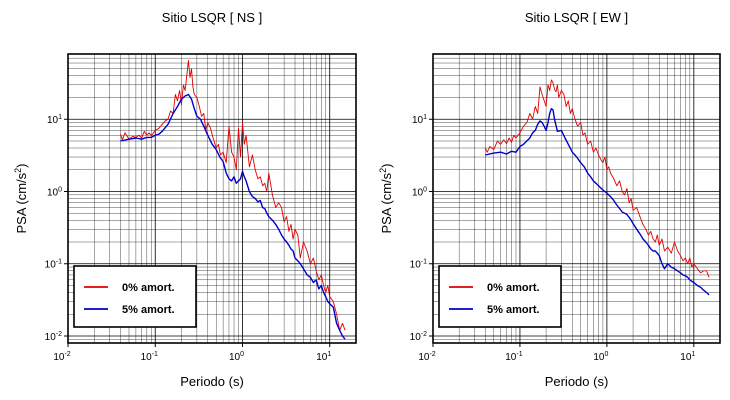 This screenshot has height=400, width=730. Describe the element at coordinates (212, 17) in the screenshot. I see `chart-title: Sitio LSQR [ NS ]` at that location.